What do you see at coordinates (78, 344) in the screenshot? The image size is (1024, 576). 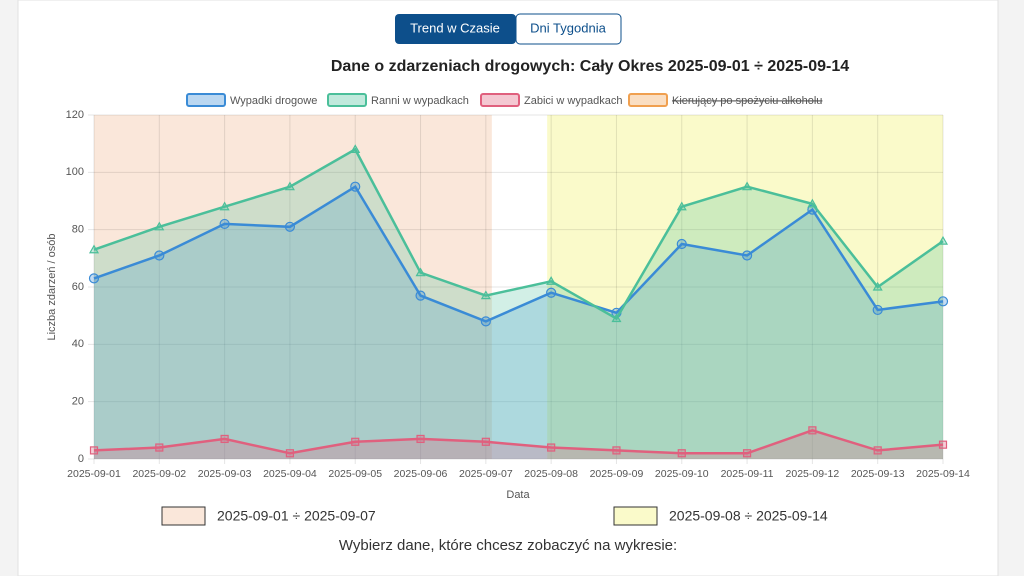 I see `y-tick-label: 40` at bounding box center [78, 344].